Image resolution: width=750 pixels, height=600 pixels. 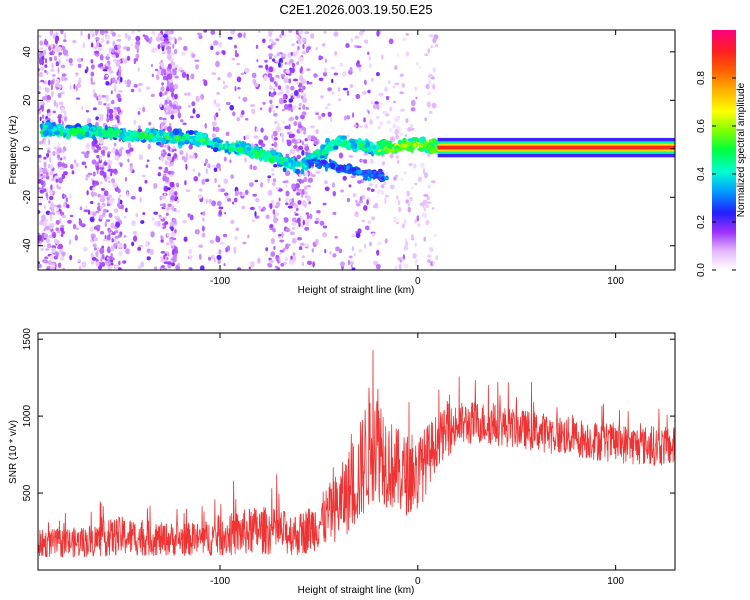 What do you see at coordinates (220, 281) in the screenshot?
I see `spectrogram-x-tick-label: -100` at bounding box center [220, 281].